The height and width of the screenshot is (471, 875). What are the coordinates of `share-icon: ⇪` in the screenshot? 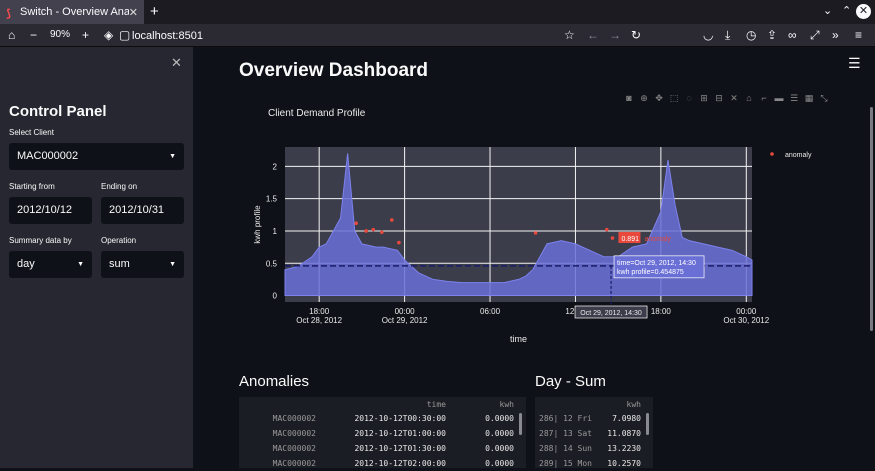 It's located at (772, 35).